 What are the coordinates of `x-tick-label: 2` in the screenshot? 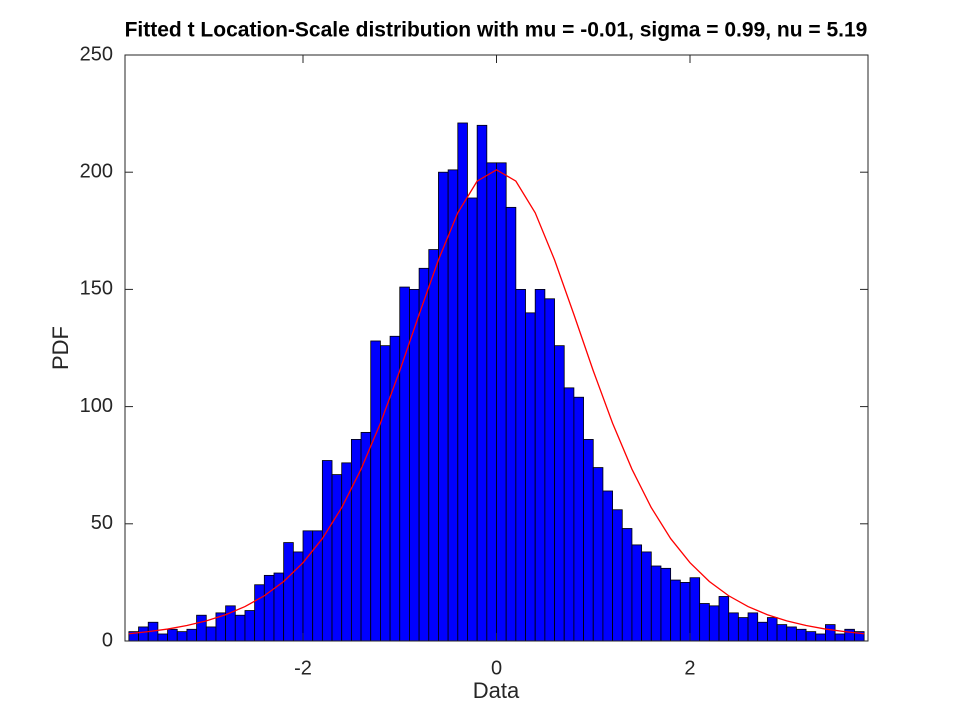 It's located at (689, 668).